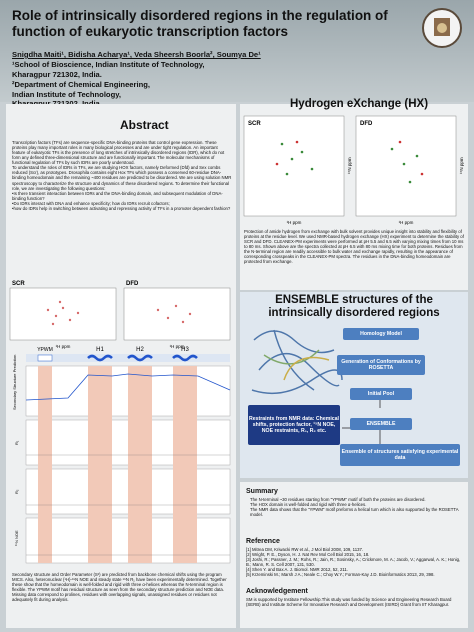 This screenshot has height=632, width=474. Describe the element at coordinates (381, 334) in the screenshot. I see `flow-node: Homology Model` at that location.